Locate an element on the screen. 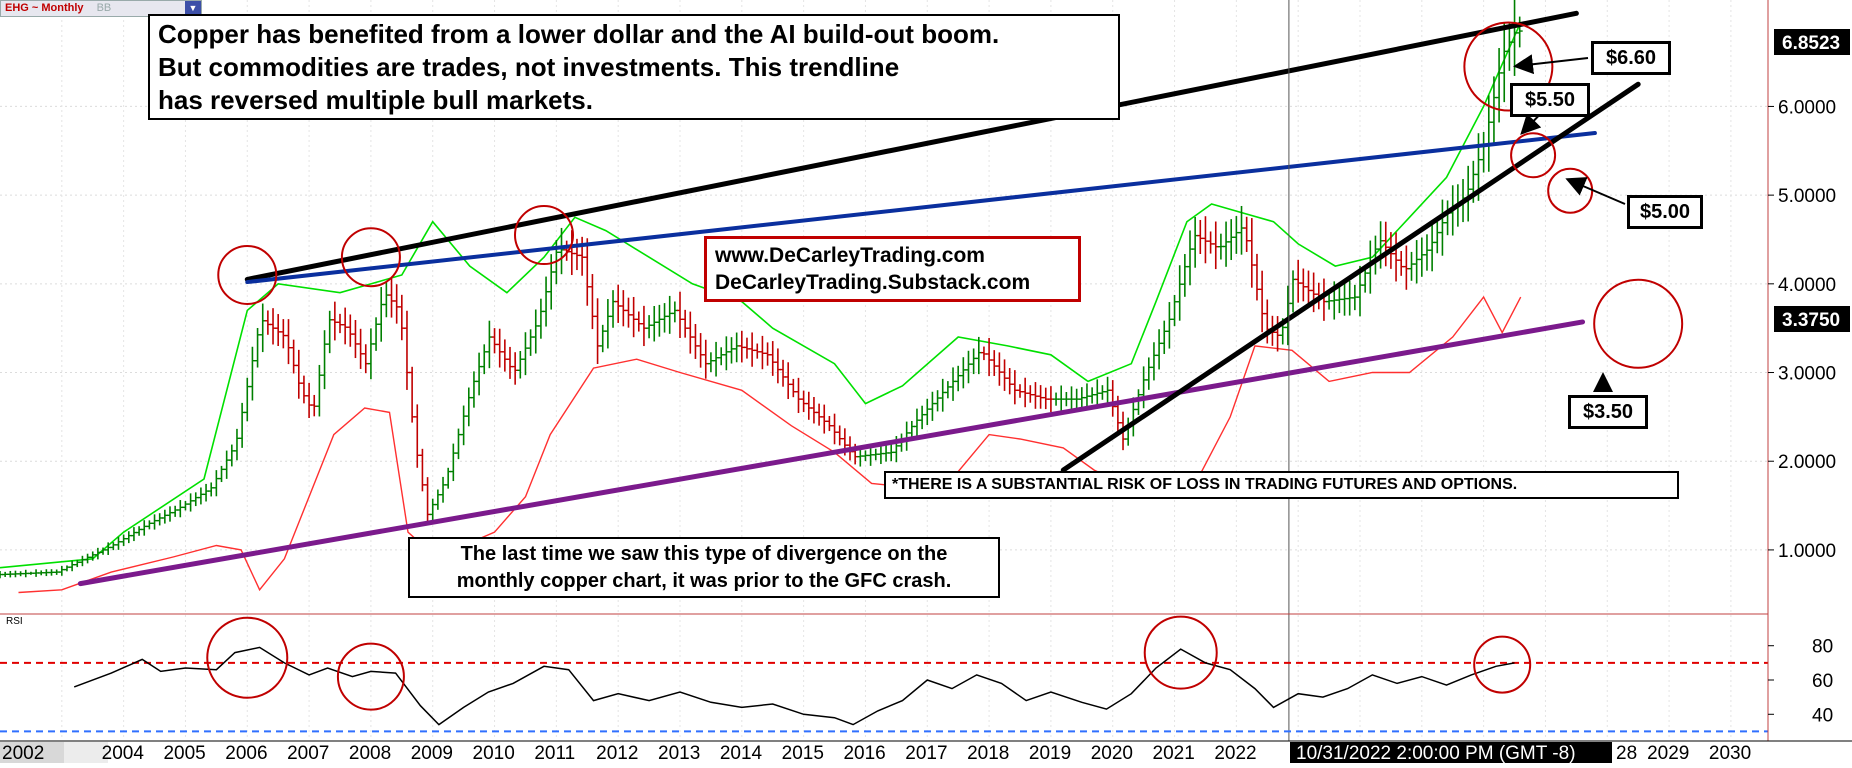 Image resolution: width=1852 pixels, height=768 pixels. time-tick-label: 2008 is located at coordinates (370, 753).